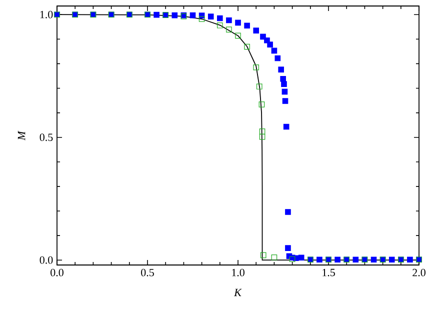 The width and height of the screenshot is (436, 321). I want to click on x-axis-title: K, so click(238, 292).